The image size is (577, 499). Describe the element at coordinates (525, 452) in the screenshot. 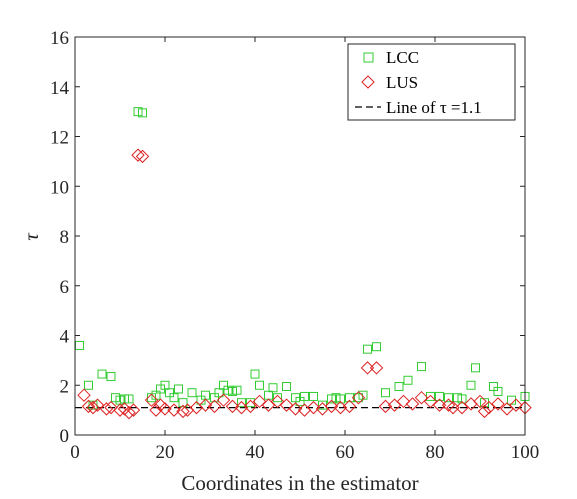

I see `x-tick-label: 100` at that location.